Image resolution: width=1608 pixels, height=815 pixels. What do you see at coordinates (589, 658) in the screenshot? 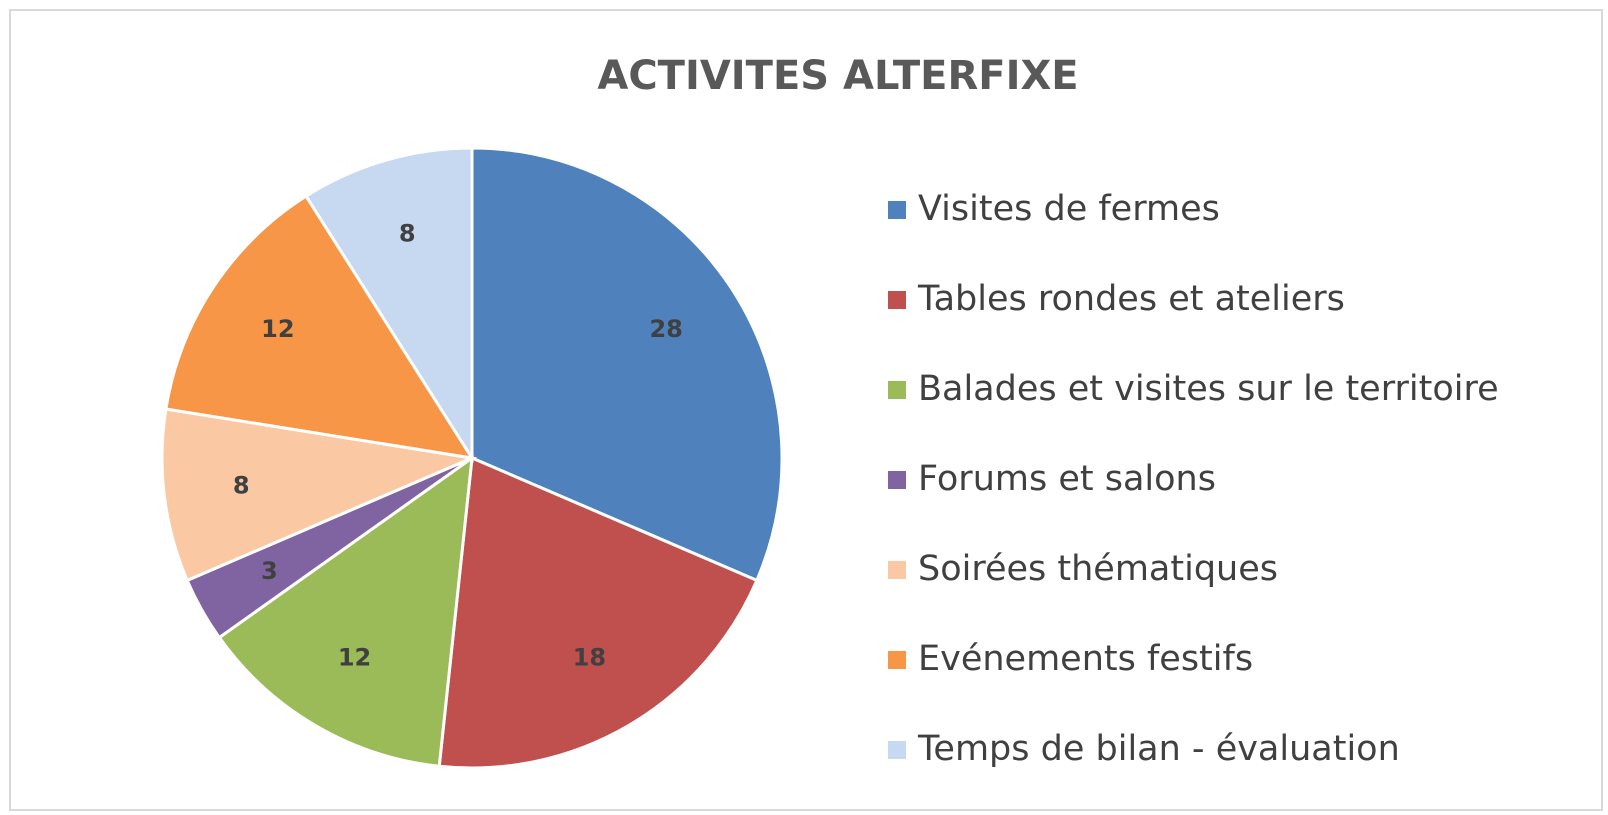
I see `data-label: 18` at bounding box center [589, 658].